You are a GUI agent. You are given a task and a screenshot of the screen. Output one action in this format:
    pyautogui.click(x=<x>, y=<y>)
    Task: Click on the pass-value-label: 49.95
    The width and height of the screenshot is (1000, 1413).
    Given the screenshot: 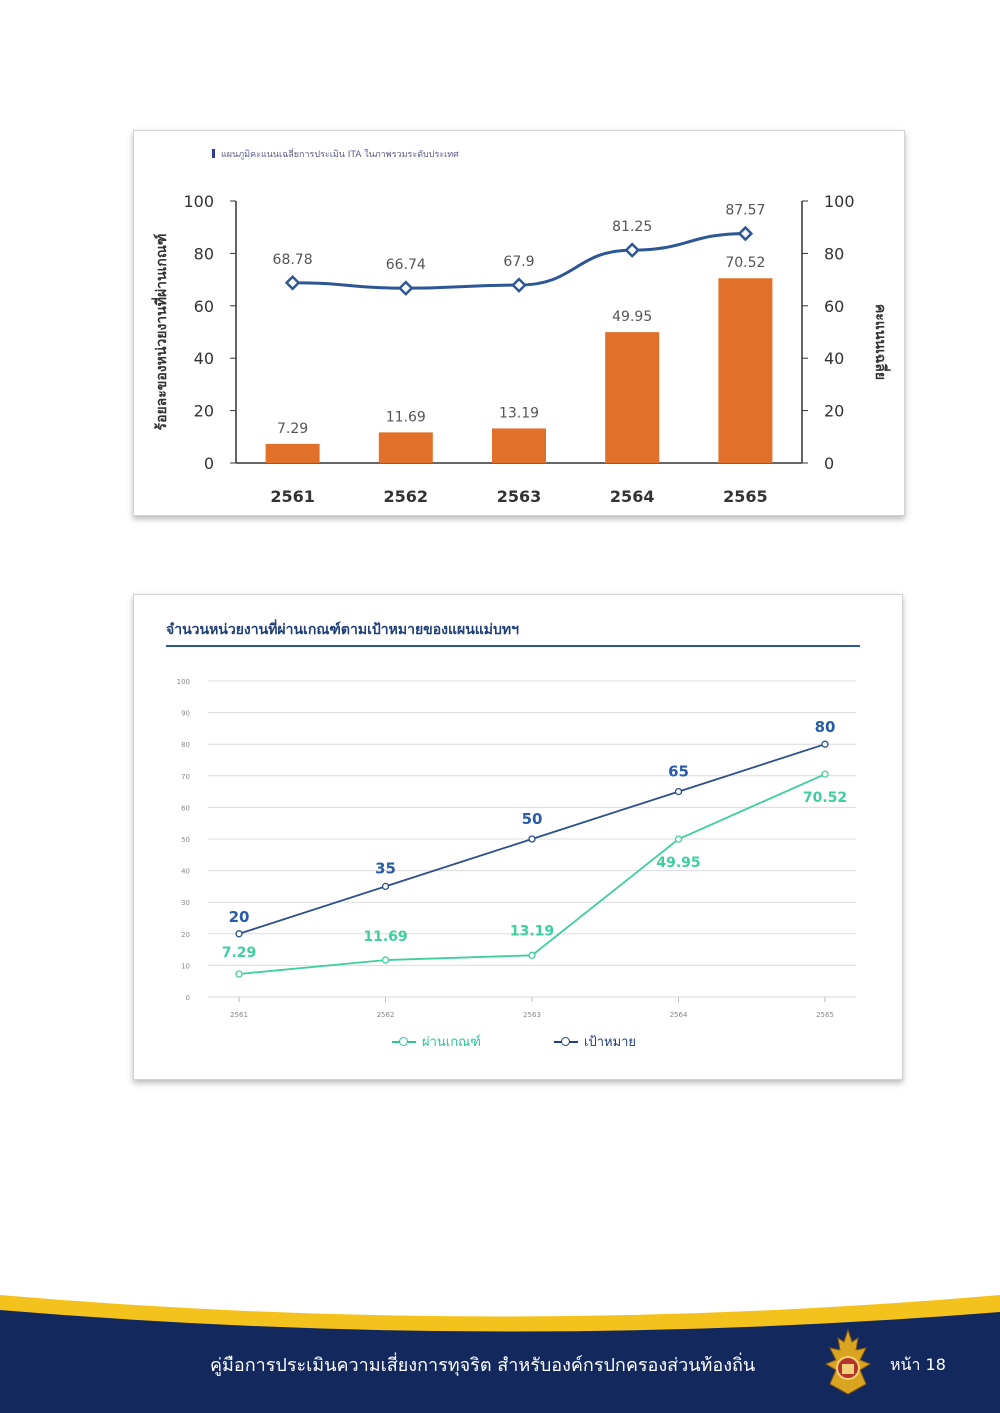 What is the action you would take?
    pyautogui.click(x=678, y=863)
    